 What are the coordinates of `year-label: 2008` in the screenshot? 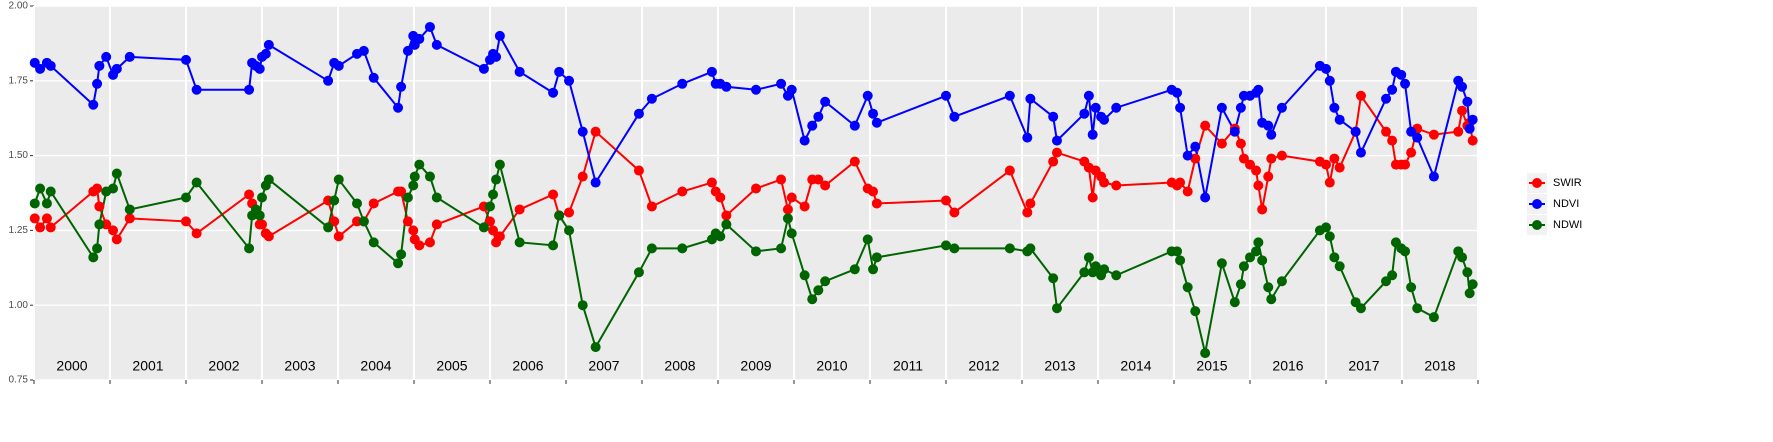 It's located at (679, 366).